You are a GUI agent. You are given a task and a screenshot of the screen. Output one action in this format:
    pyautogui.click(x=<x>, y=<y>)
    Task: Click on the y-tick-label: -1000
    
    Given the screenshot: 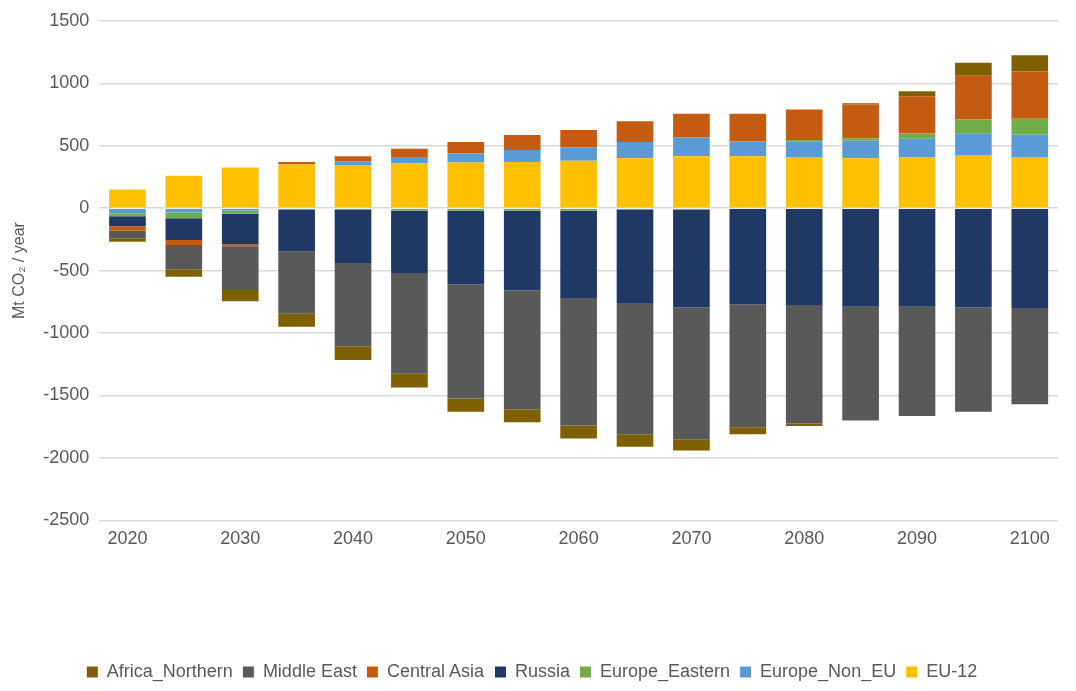 What is the action you would take?
    pyautogui.click(x=66, y=332)
    